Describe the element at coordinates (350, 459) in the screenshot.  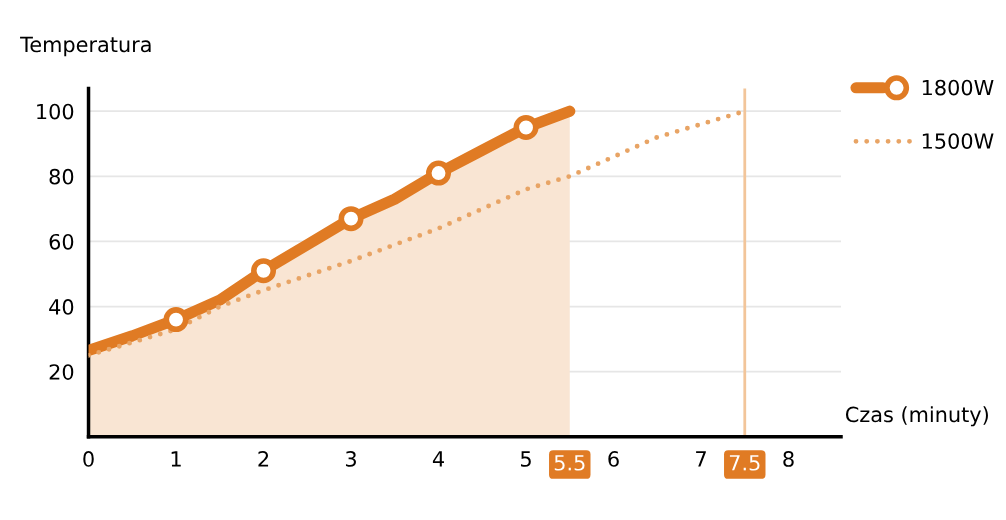
I see `x-tick-label: 3` at that location.